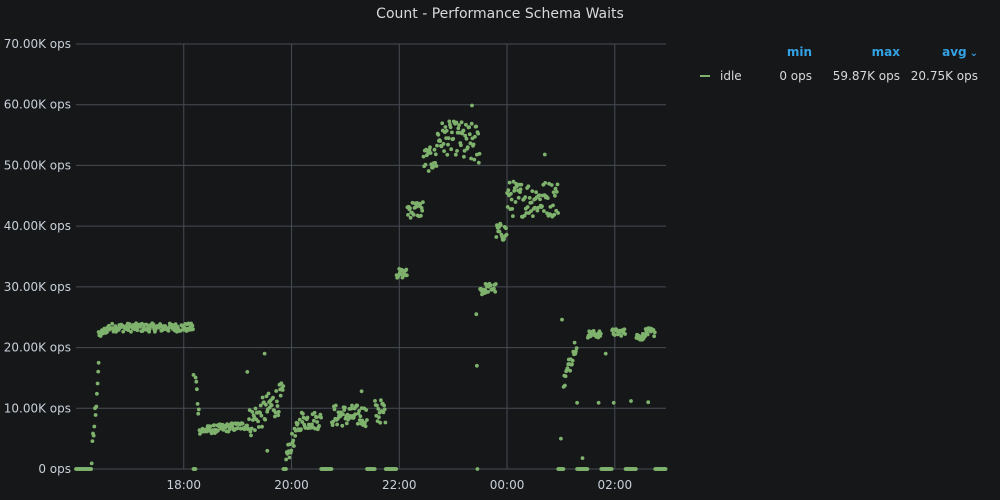  I want to click on legend-header-min: min, so click(799, 52).